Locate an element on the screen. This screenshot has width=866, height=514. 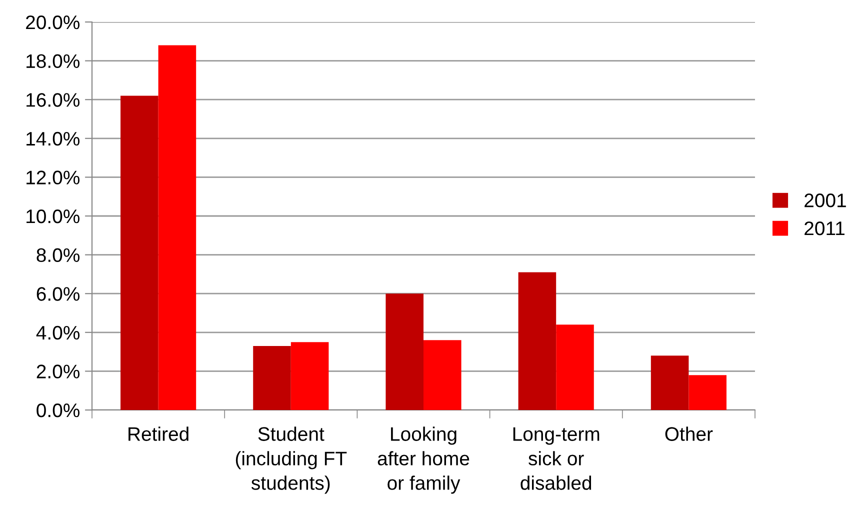
x-tick-label: Retired is located at coordinates (158, 433).